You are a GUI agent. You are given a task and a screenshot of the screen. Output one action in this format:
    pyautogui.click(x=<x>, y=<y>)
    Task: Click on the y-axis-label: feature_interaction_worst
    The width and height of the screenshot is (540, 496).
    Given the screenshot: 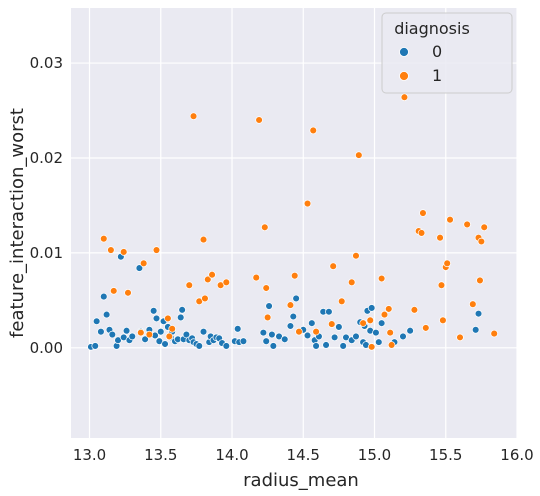 What is the action you would take?
    pyautogui.click(x=17, y=223)
    